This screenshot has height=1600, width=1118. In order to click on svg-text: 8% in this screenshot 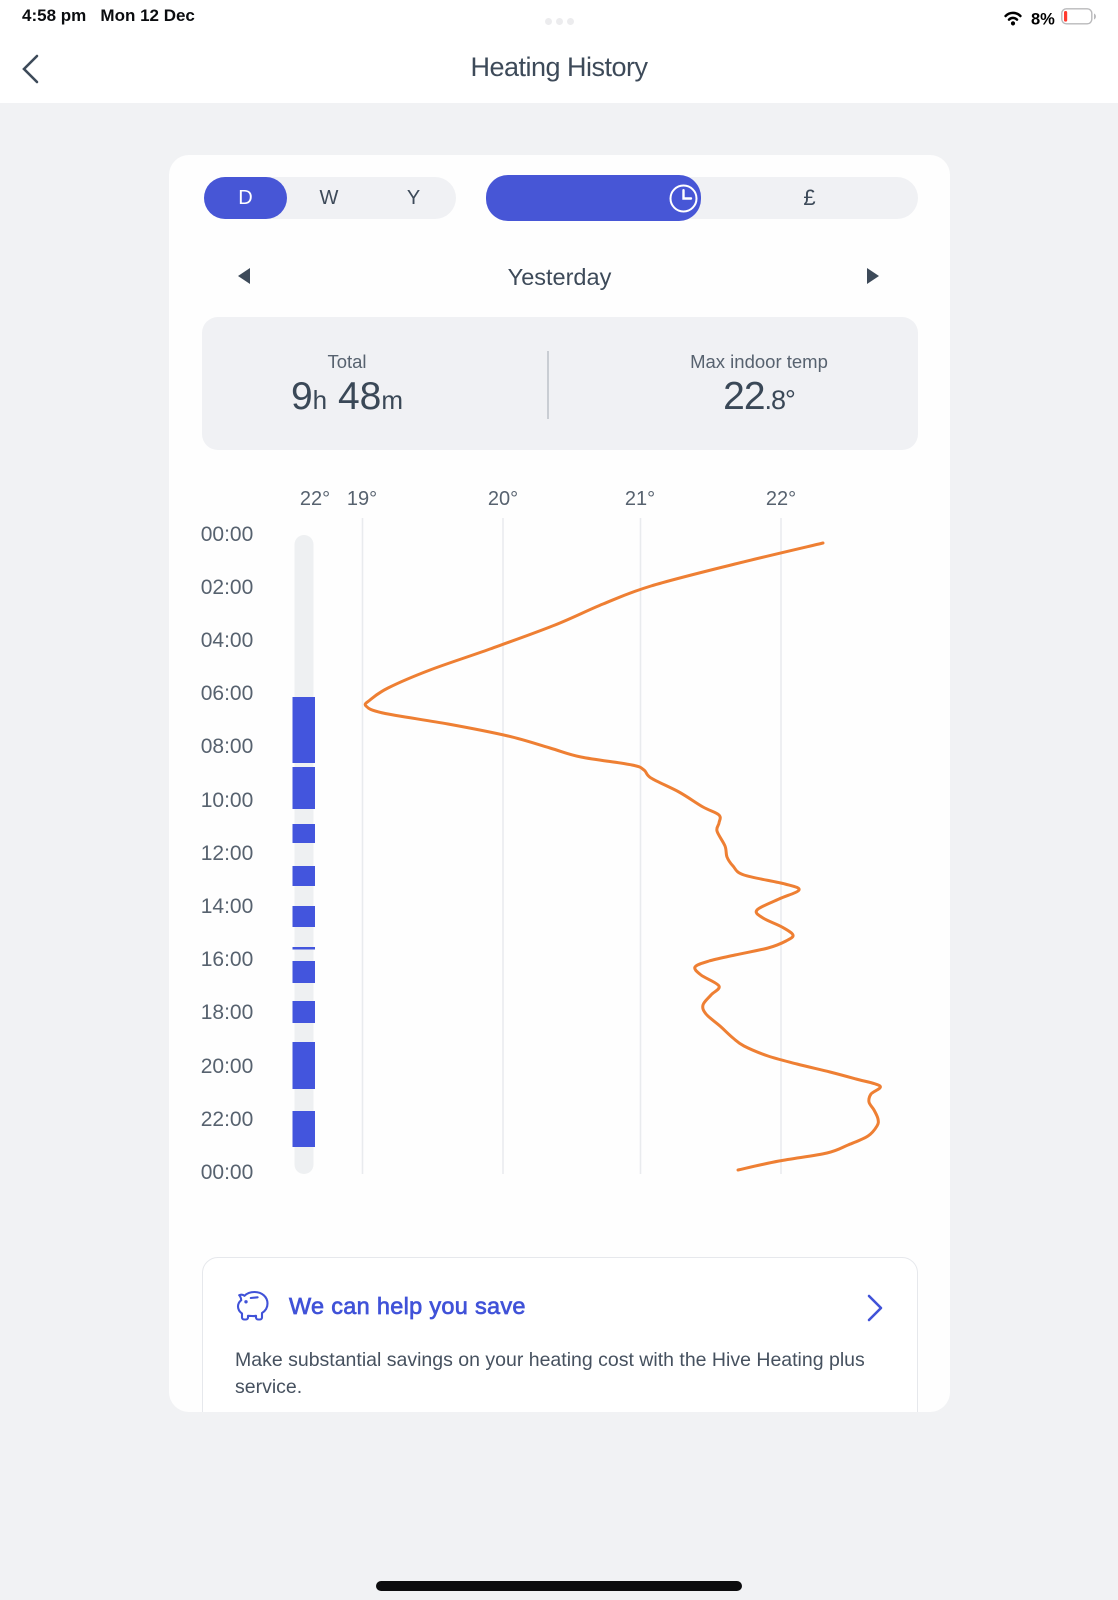, I will do `click(1043, 20)`.